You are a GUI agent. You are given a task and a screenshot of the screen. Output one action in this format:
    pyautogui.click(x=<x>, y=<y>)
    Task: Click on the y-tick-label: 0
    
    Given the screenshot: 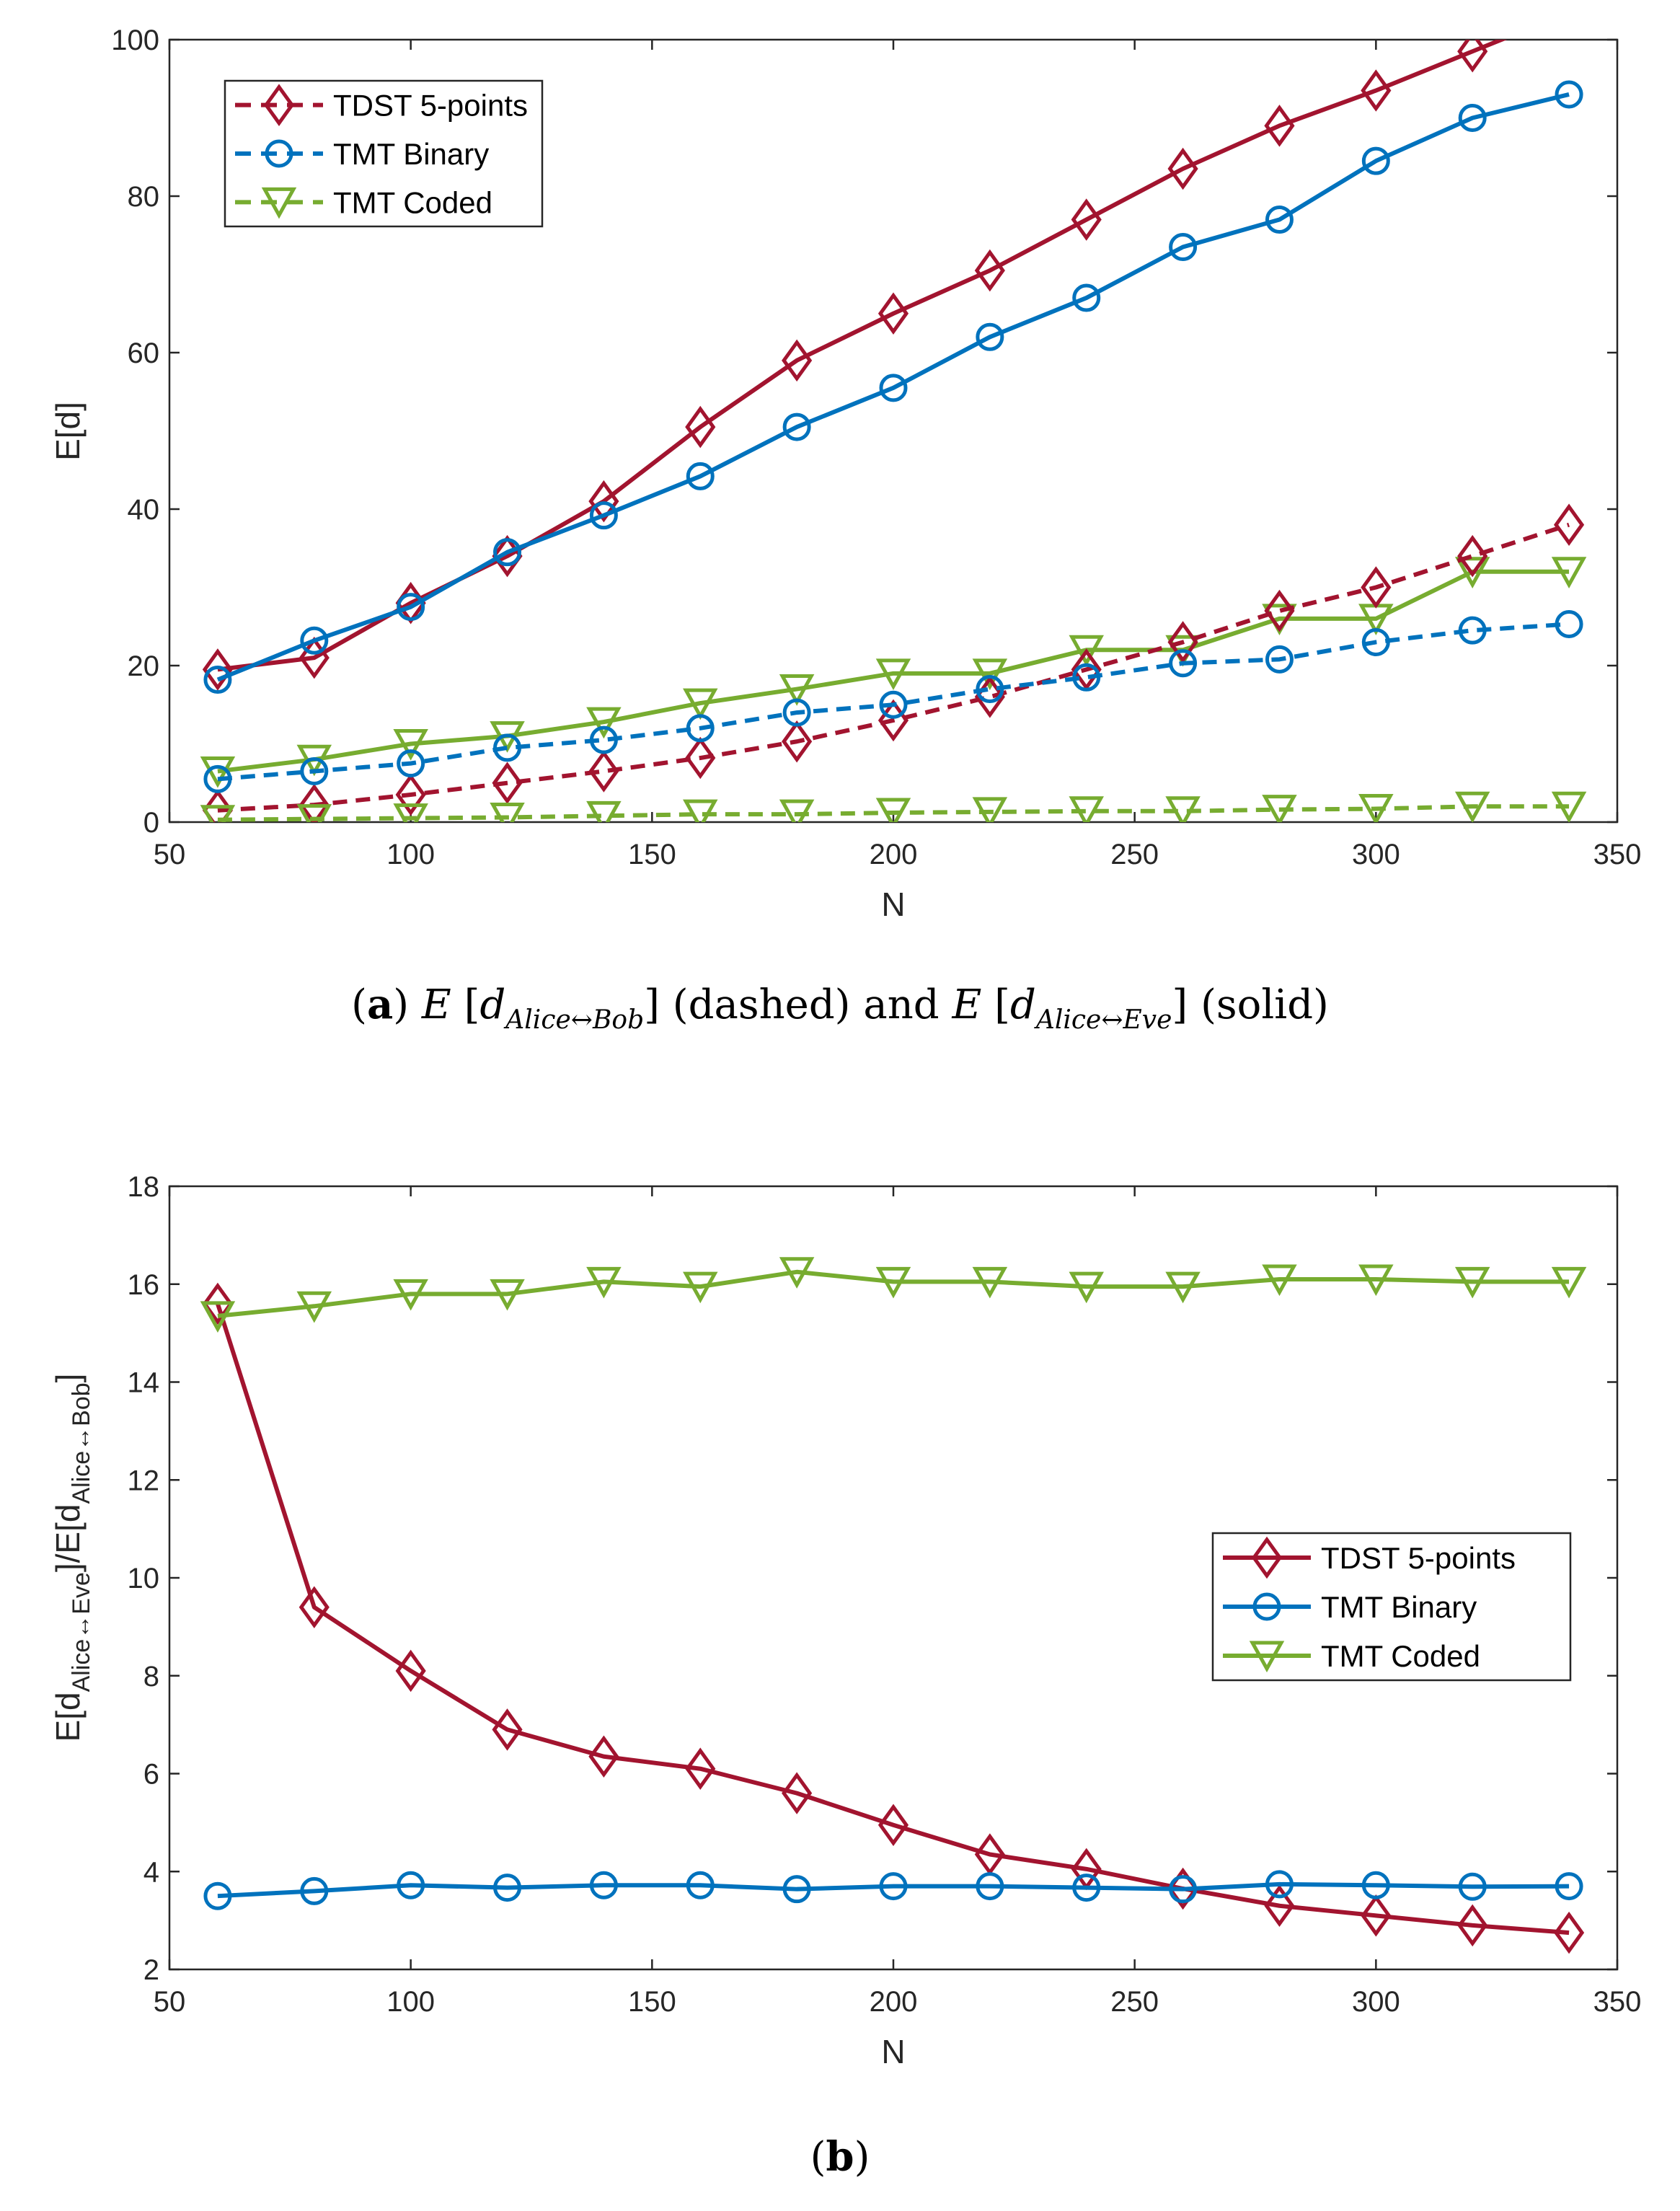 What is the action you would take?
    pyautogui.click(x=151, y=823)
    